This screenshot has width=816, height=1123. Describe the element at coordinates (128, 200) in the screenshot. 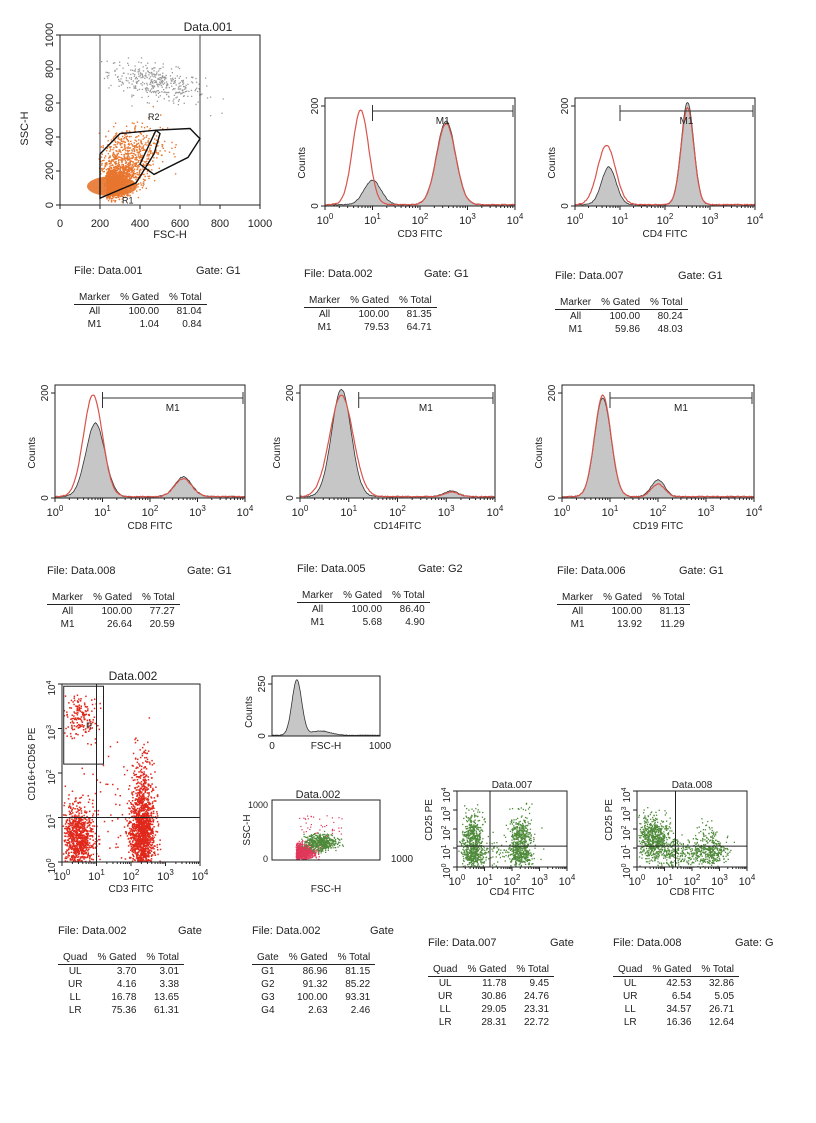

I see `region-label: R1` at that location.